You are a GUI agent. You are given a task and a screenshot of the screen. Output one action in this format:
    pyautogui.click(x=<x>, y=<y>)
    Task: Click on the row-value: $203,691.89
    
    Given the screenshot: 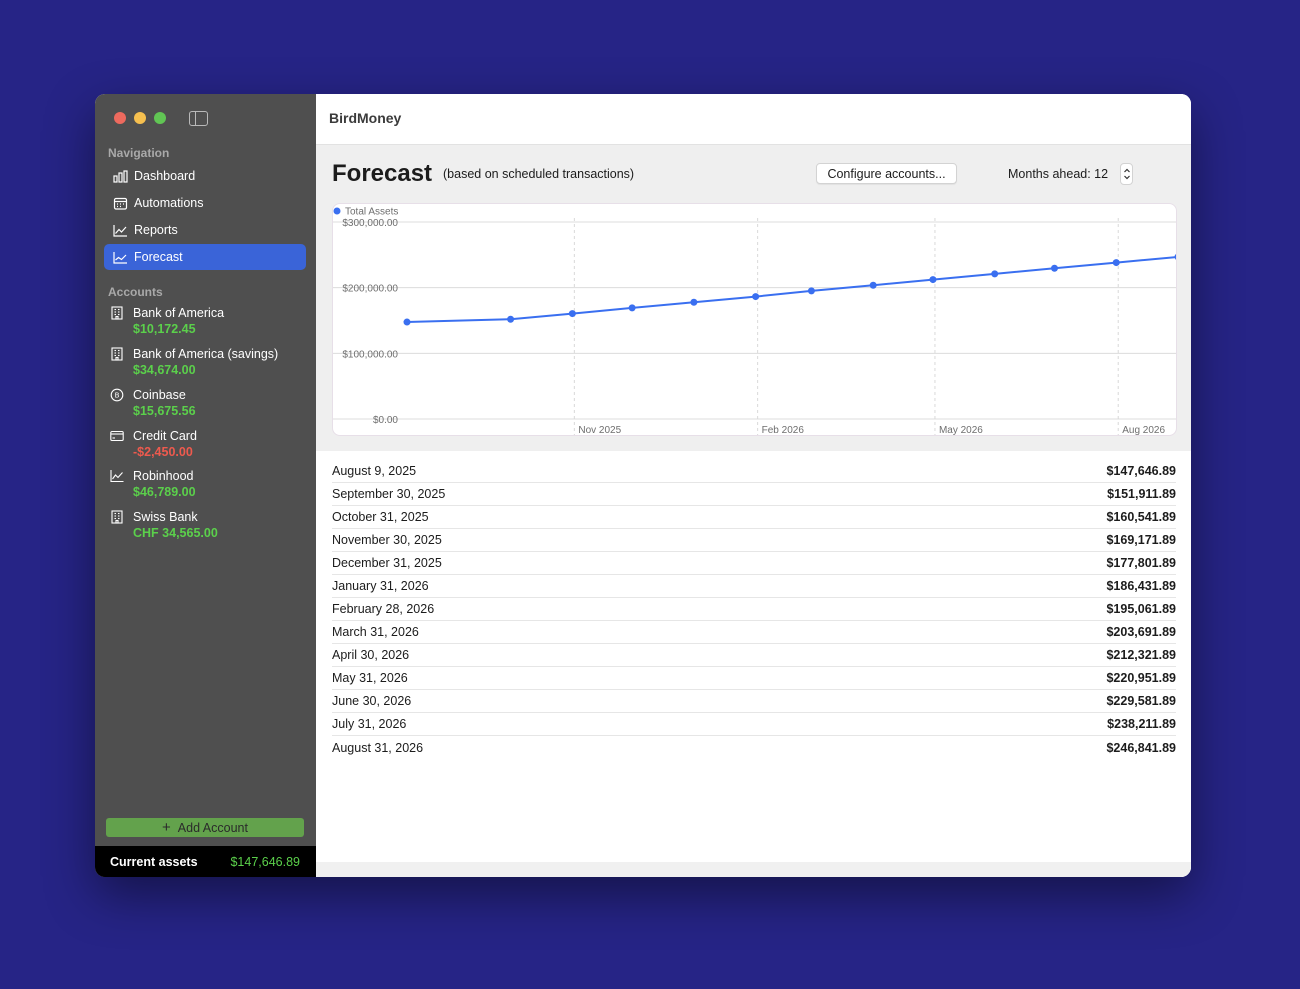 What is the action you would take?
    pyautogui.click(x=1141, y=632)
    